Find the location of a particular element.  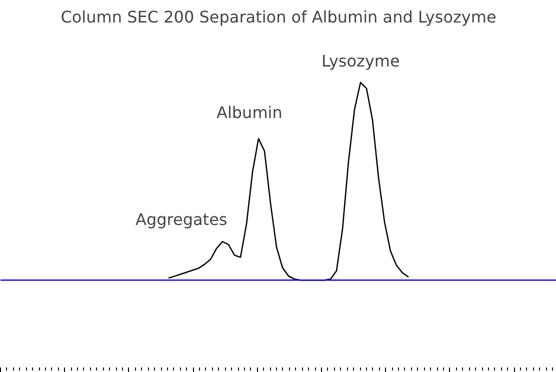

annotation: Albumin is located at coordinates (249, 112).